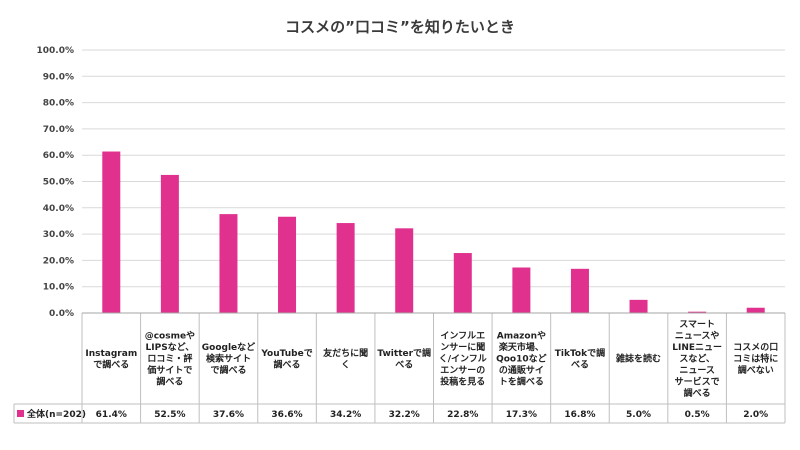 The height and width of the screenshot is (450, 800). Describe the element at coordinates (755, 359) in the screenshot. I see `x-category-label: コスメの口コミは特に調べない` at that location.